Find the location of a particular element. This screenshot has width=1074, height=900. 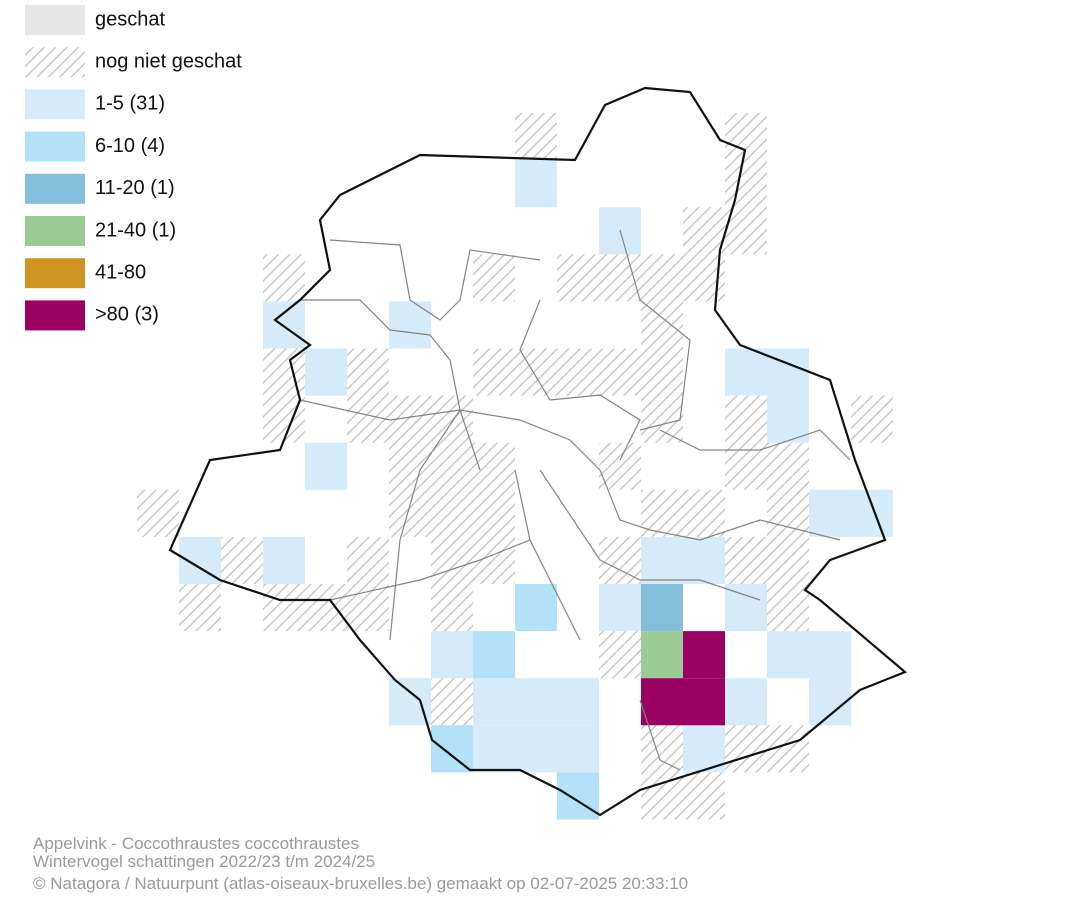

legend-label: 21-40 (1) is located at coordinates (135, 230).